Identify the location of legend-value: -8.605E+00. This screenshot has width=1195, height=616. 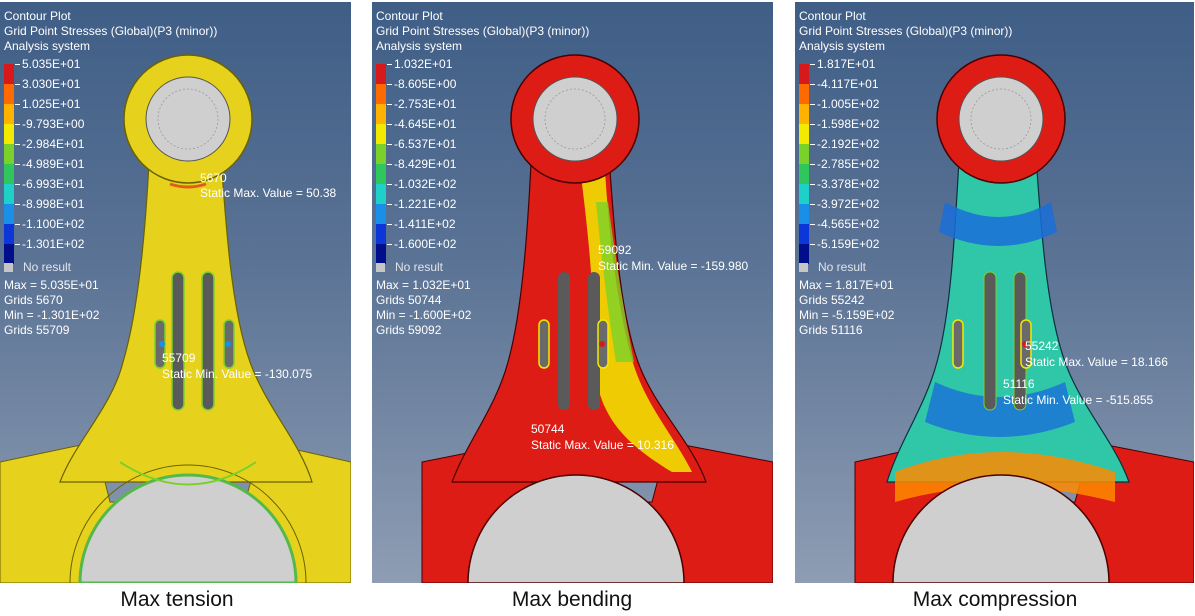
(425, 84).